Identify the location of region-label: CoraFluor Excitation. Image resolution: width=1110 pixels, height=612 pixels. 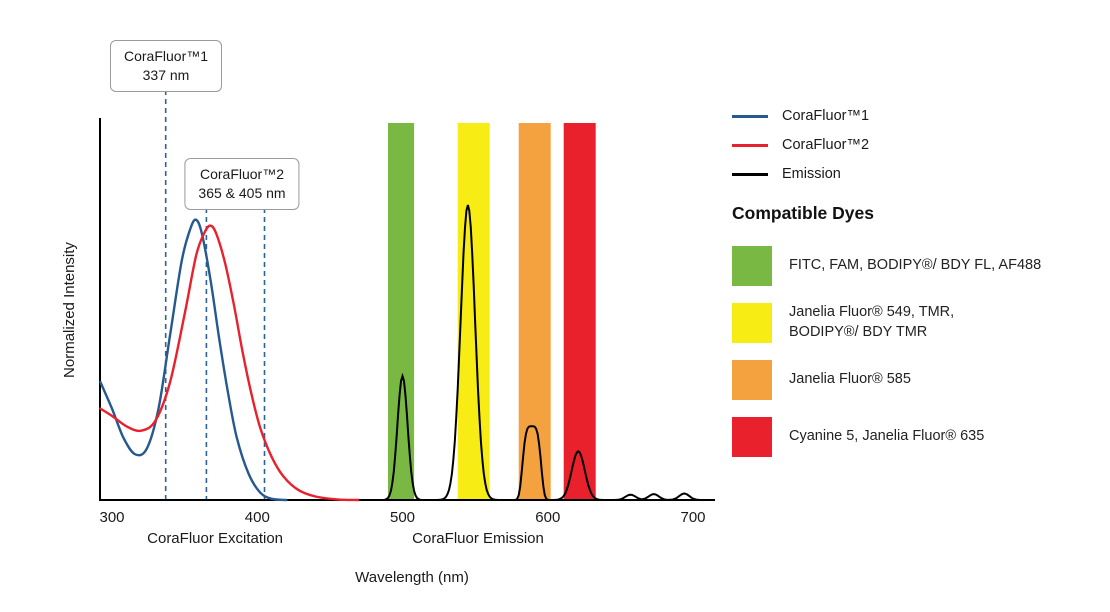
(215, 538).